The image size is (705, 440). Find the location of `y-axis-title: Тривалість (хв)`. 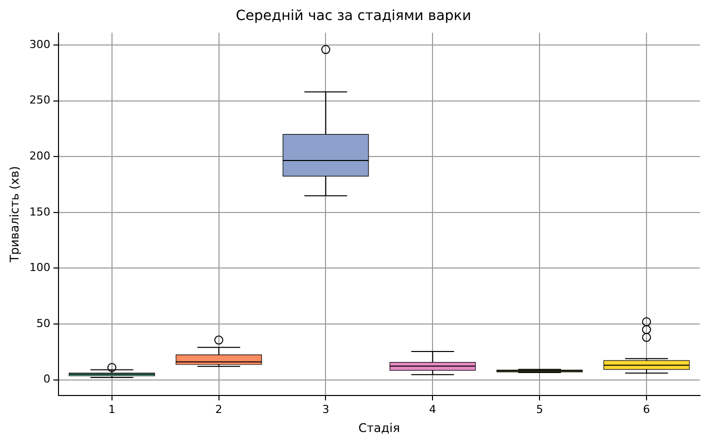

y-axis-title: Тривалість (хв) is located at coordinates (14, 215).